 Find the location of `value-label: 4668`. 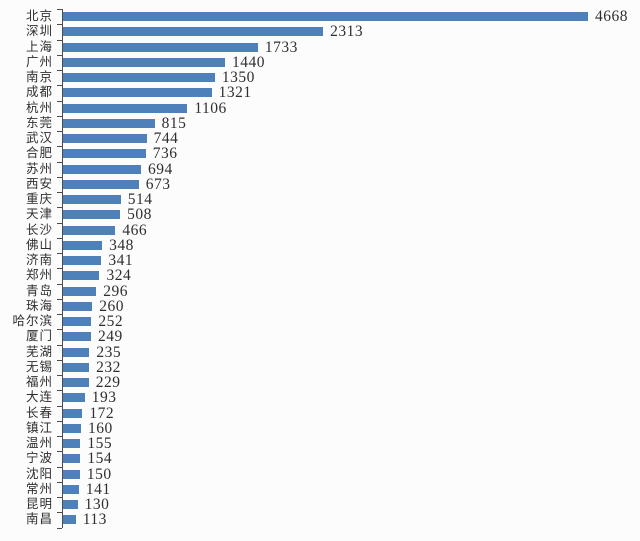

value-label: 4668 is located at coordinates (611, 16).